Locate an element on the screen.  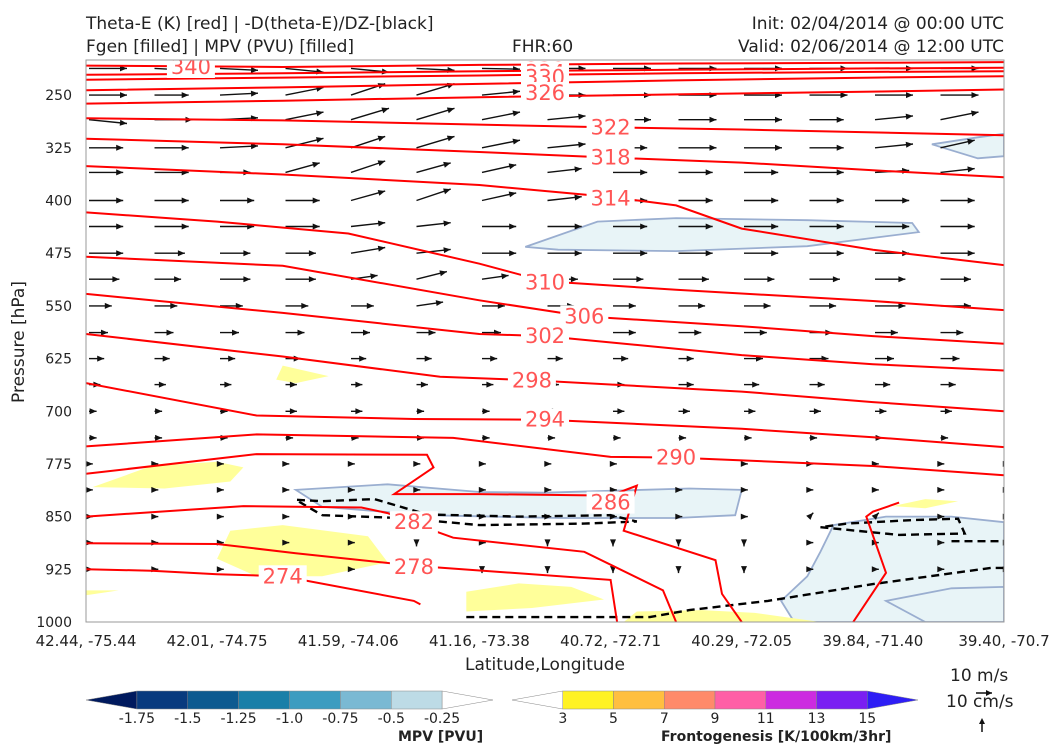
colorbar-tick-label: 3 is located at coordinates (562, 719).